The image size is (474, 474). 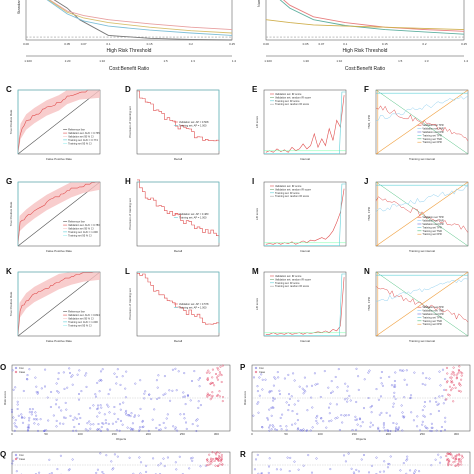 I want to click on legend-entry: Validation set TNR, so click(x=433, y=221).